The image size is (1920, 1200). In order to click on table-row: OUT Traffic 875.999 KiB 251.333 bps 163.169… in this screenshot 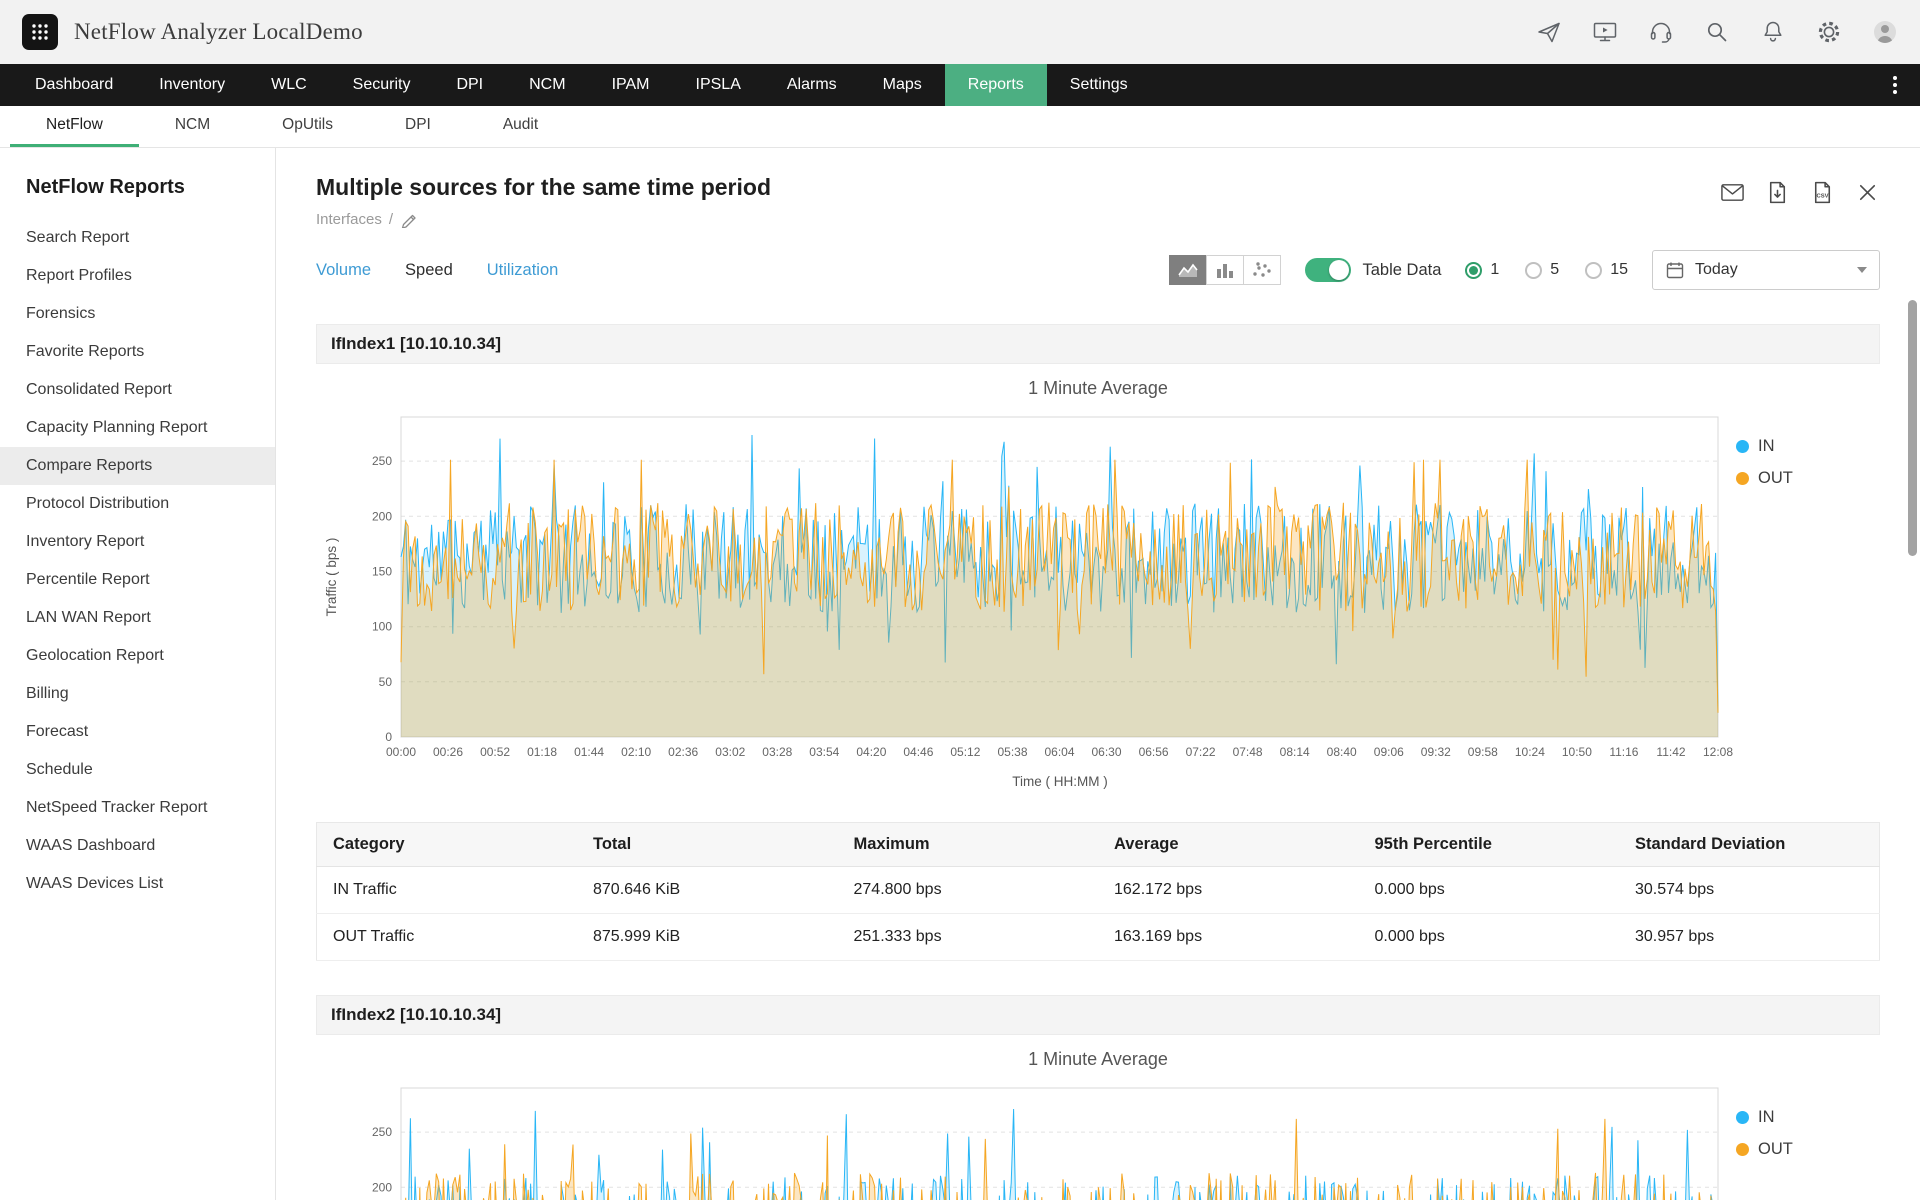, I will do `click(1098, 937)`.